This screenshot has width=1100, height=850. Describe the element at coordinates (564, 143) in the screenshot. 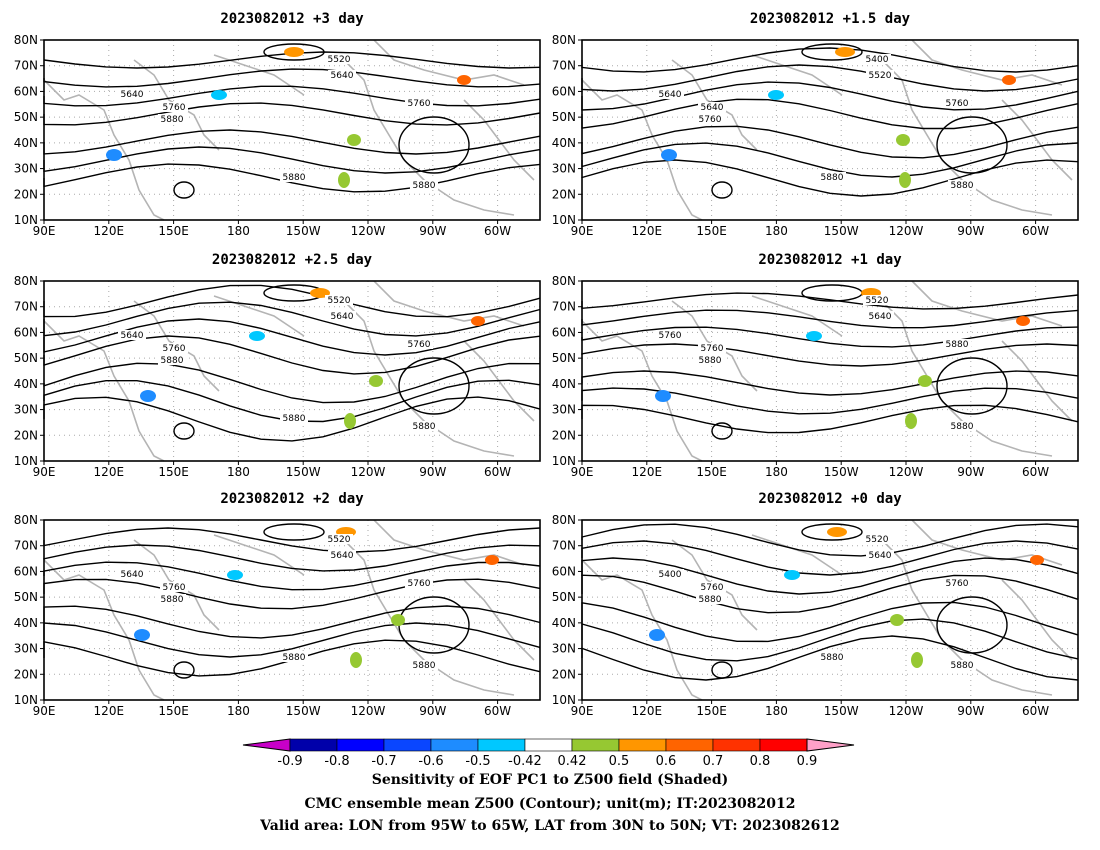

I see `lat-tick-label: 40N` at that location.